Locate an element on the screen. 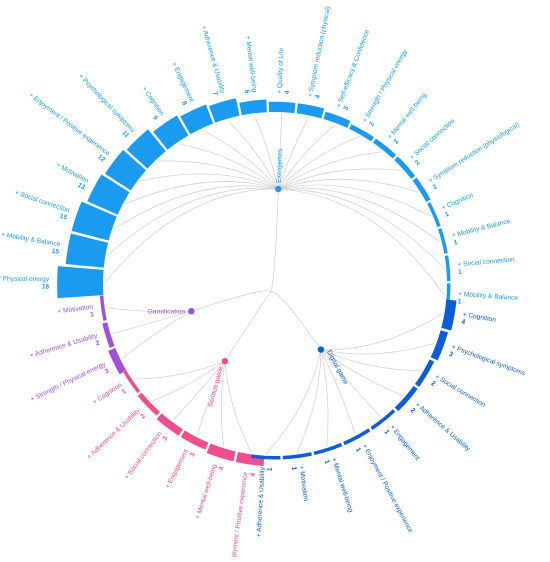  item-label: + Self-efficacy & Confidence3 is located at coordinates (356, 69).